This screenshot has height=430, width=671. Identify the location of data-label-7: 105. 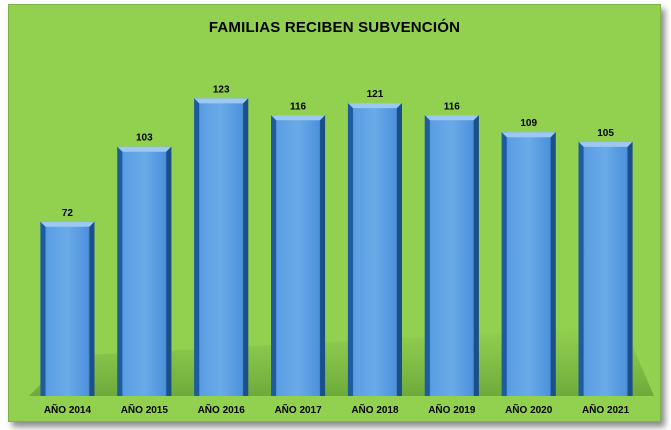
(605, 133).